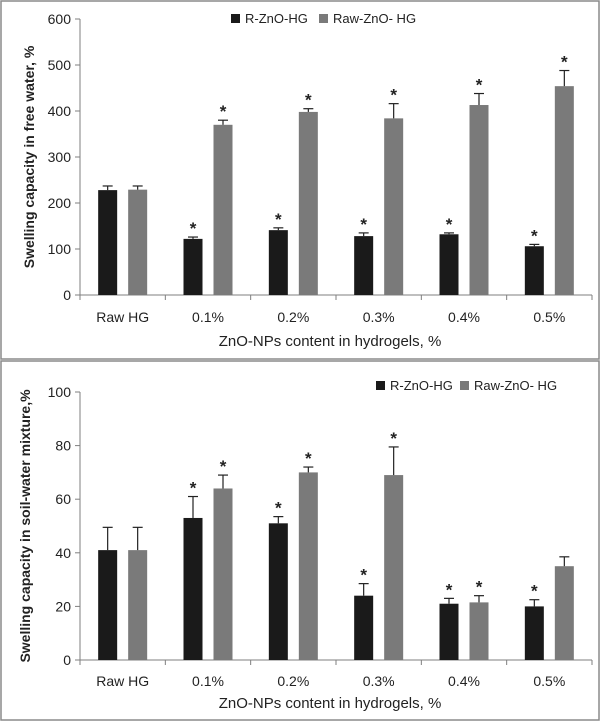 The image size is (600, 721). I want to click on y-tick-label: 300, so click(60, 157).